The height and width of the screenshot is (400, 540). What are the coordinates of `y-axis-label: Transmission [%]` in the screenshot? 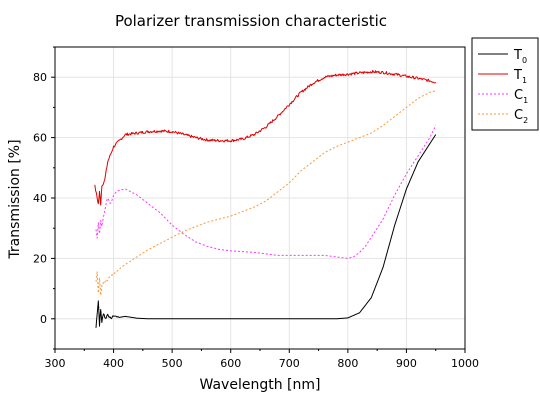 It's located at (15, 199).